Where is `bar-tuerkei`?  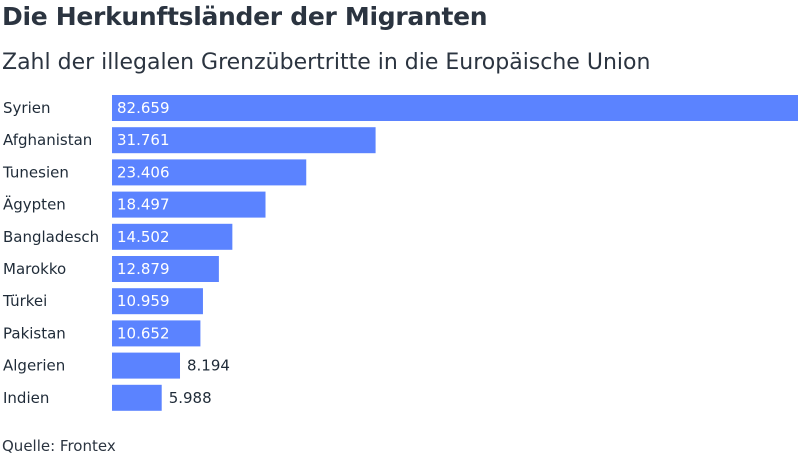 bar-tuerkei is located at coordinates (157, 301).